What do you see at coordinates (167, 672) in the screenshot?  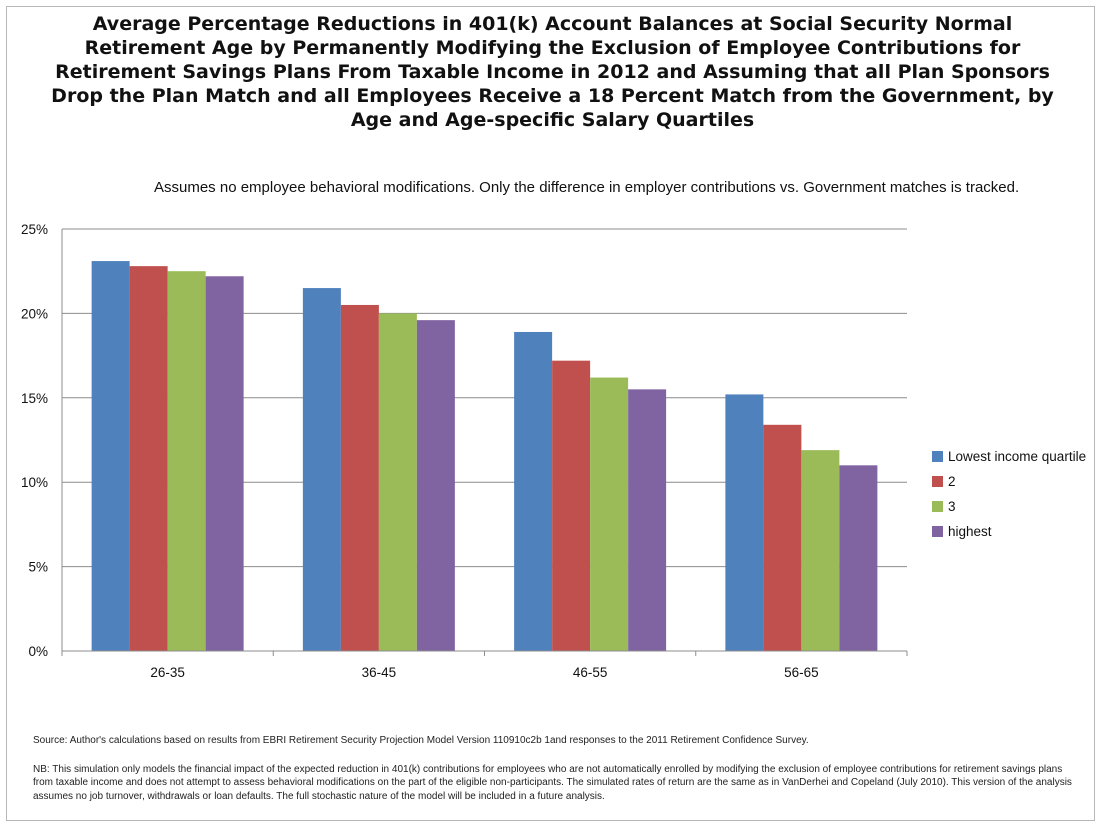 I see `x-tick-label: 26-35` at bounding box center [167, 672].